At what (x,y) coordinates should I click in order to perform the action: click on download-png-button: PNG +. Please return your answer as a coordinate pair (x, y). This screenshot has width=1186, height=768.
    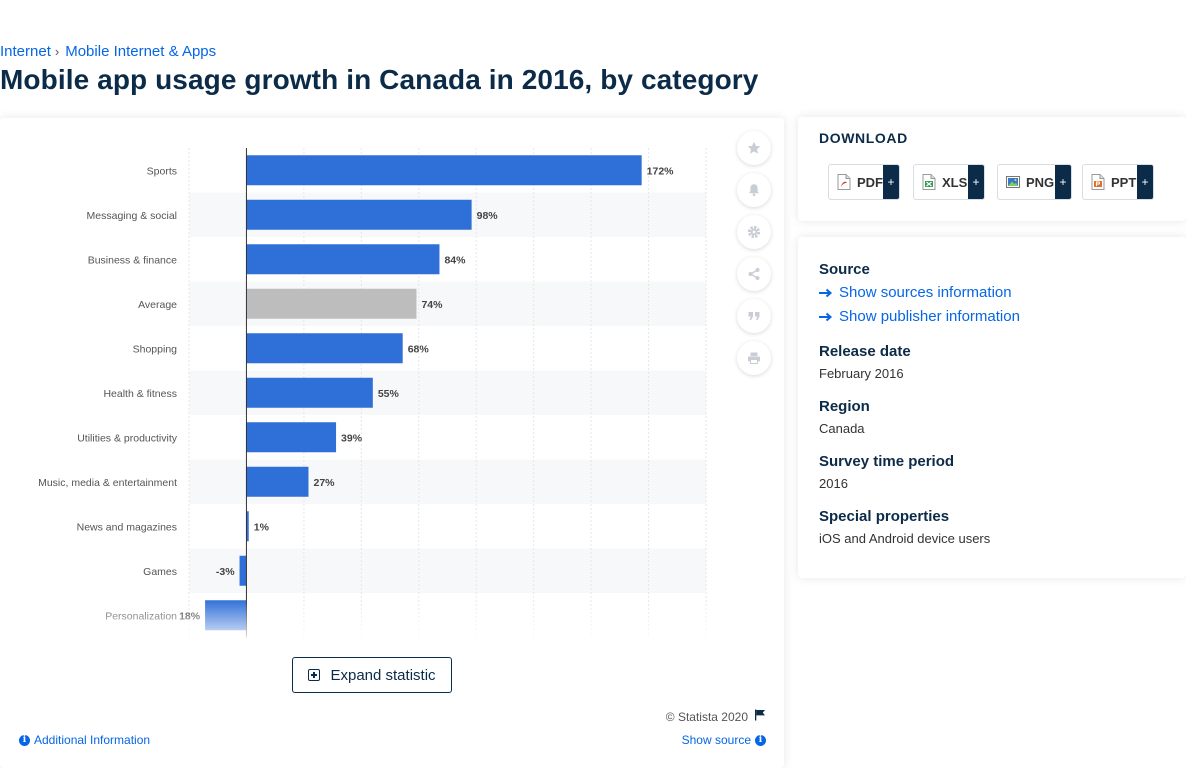
    Looking at the image, I should click on (1034, 182).